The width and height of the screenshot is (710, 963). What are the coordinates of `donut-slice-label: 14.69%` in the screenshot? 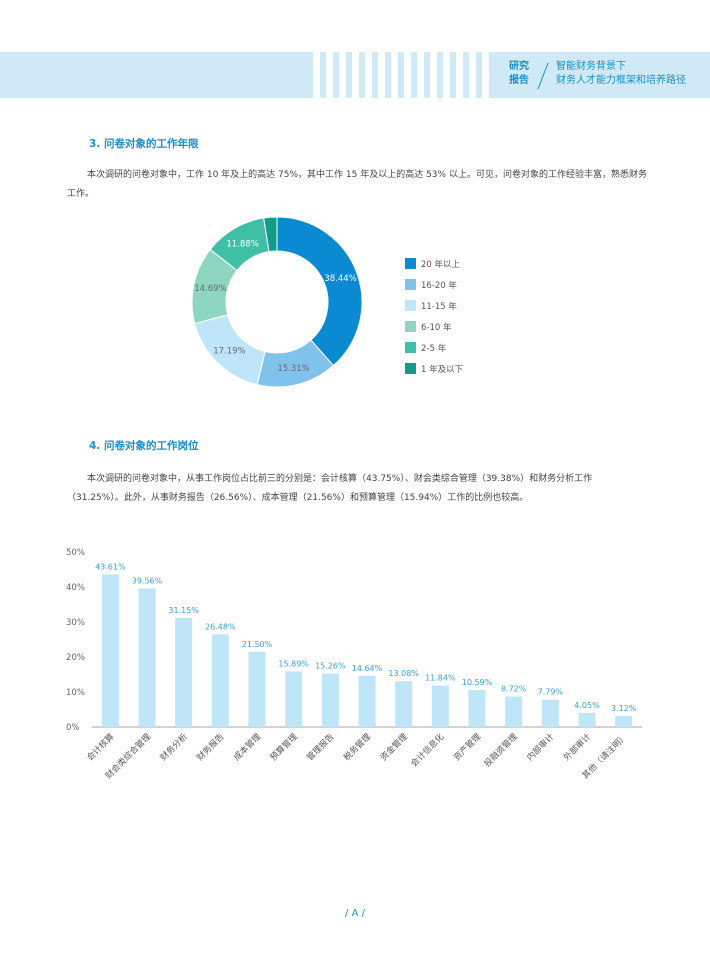 It's located at (210, 289).